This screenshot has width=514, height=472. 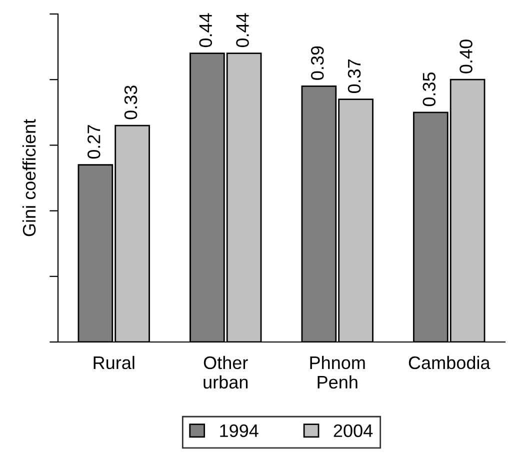 What do you see at coordinates (93, 142) in the screenshot?
I see `data-label: 0.27` at bounding box center [93, 142].